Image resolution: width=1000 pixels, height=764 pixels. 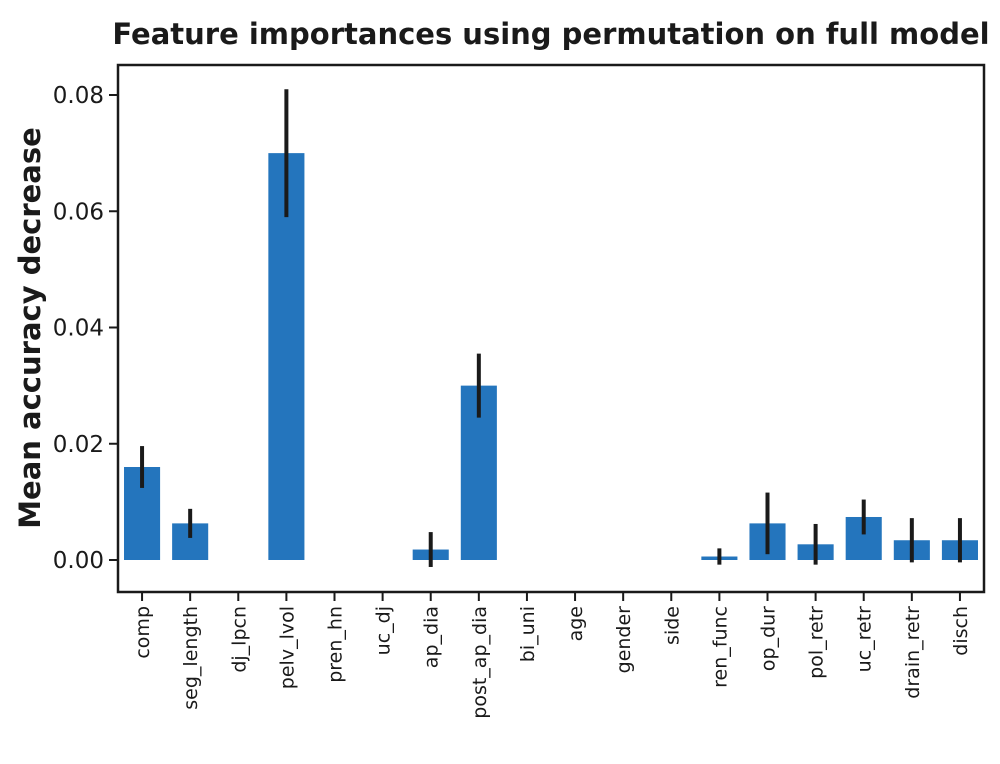 What do you see at coordinates (30, 328) in the screenshot?
I see `y-axis-label: Mean accuracy decrease` at bounding box center [30, 328].